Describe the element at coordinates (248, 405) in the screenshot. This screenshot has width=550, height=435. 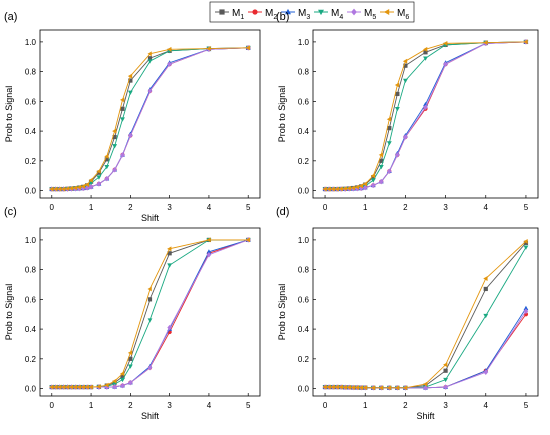
I see `x-tick-label: 5` at that location.